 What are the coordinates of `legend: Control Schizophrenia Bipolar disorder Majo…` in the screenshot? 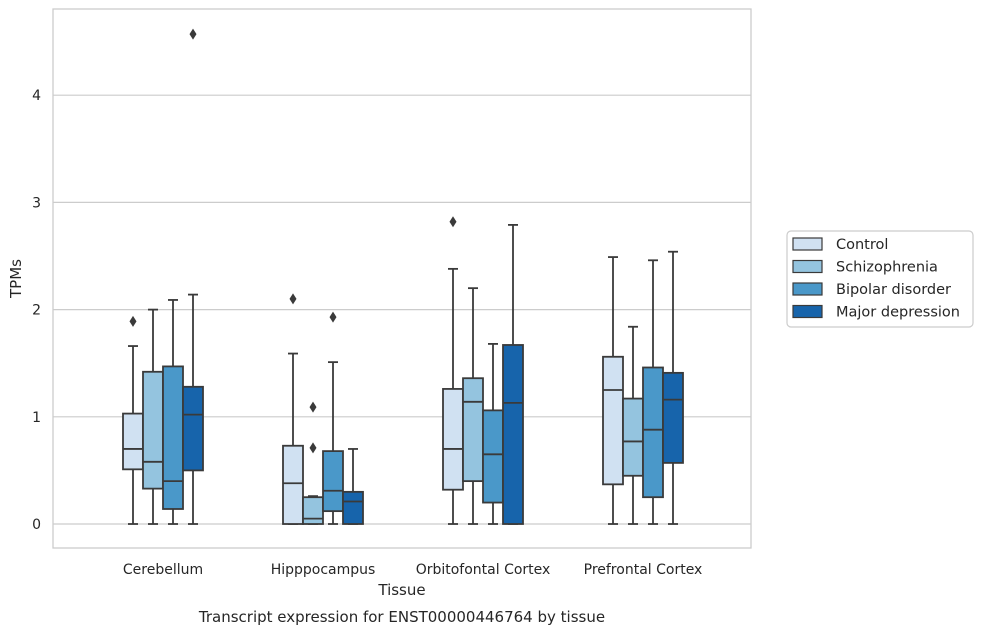 It's located at (880, 279).